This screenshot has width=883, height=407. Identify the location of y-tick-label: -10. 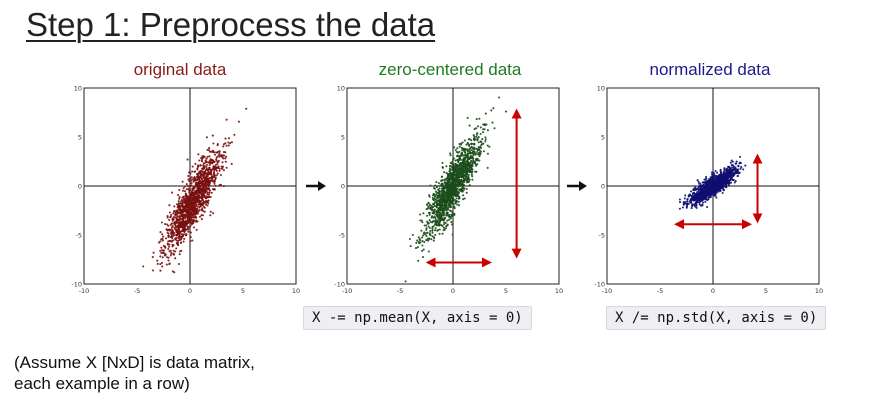
(339, 285).